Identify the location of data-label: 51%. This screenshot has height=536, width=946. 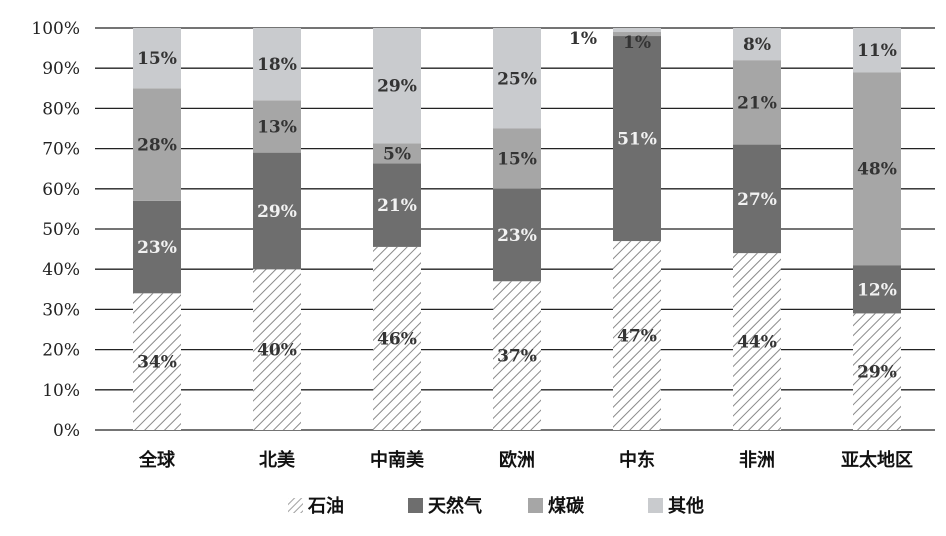
(637, 140).